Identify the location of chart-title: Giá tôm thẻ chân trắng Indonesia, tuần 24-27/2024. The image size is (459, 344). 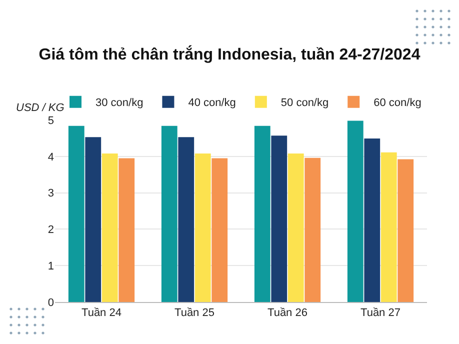
(229, 54).